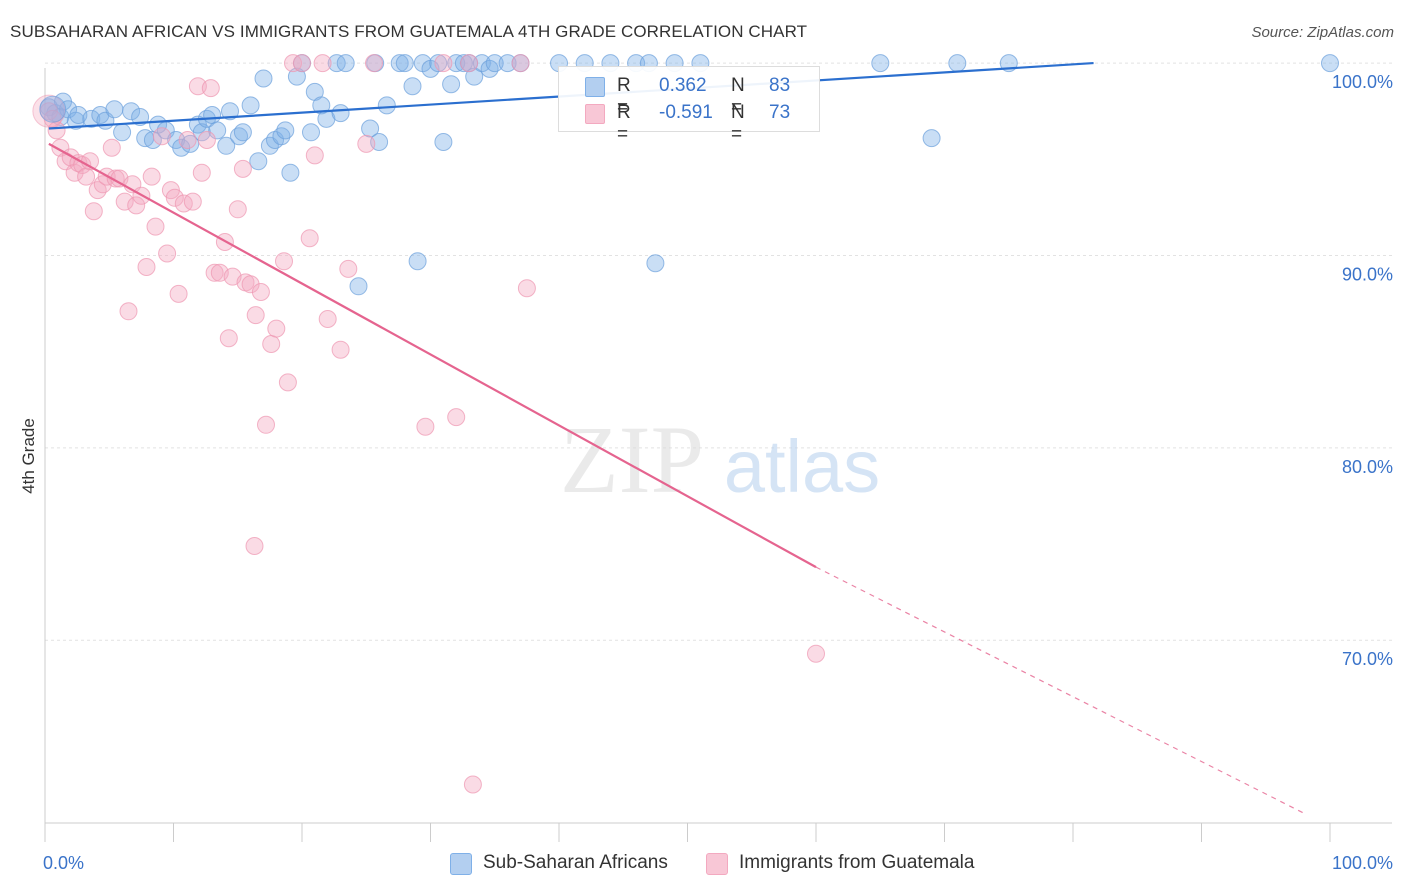 The width and height of the screenshot is (1406, 892). What do you see at coordinates (28, 456) in the screenshot?
I see `y-axis-label: 4th Grade` at bounding box center [28, 456].